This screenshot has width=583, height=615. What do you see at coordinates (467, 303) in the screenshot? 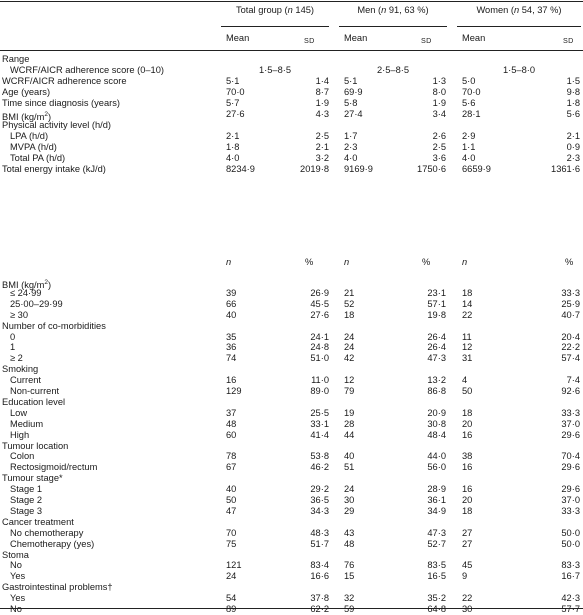
I see `count-cell: 14` at bounding box center [467, 303].